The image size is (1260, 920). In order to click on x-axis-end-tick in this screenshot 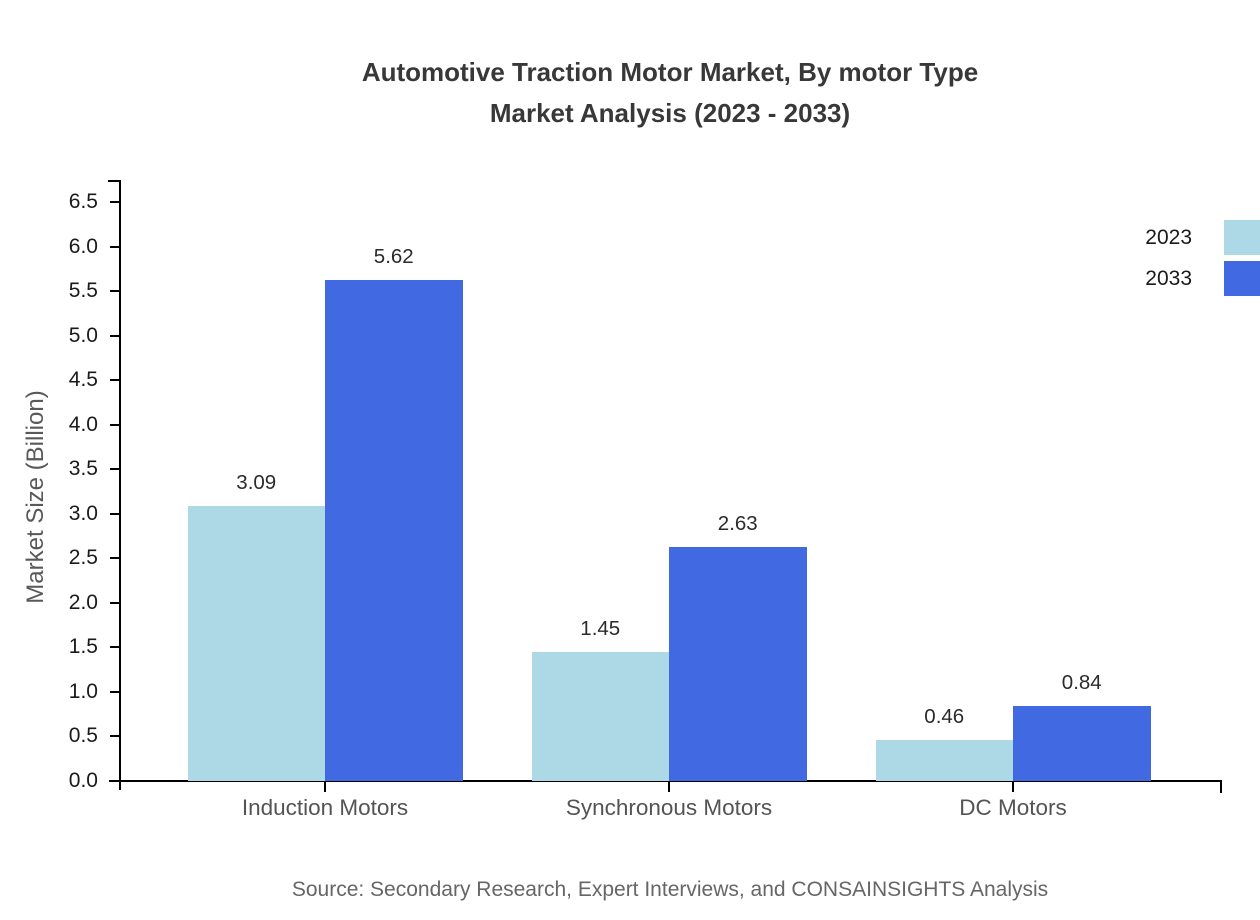, I will do `click(1221, 787)`.